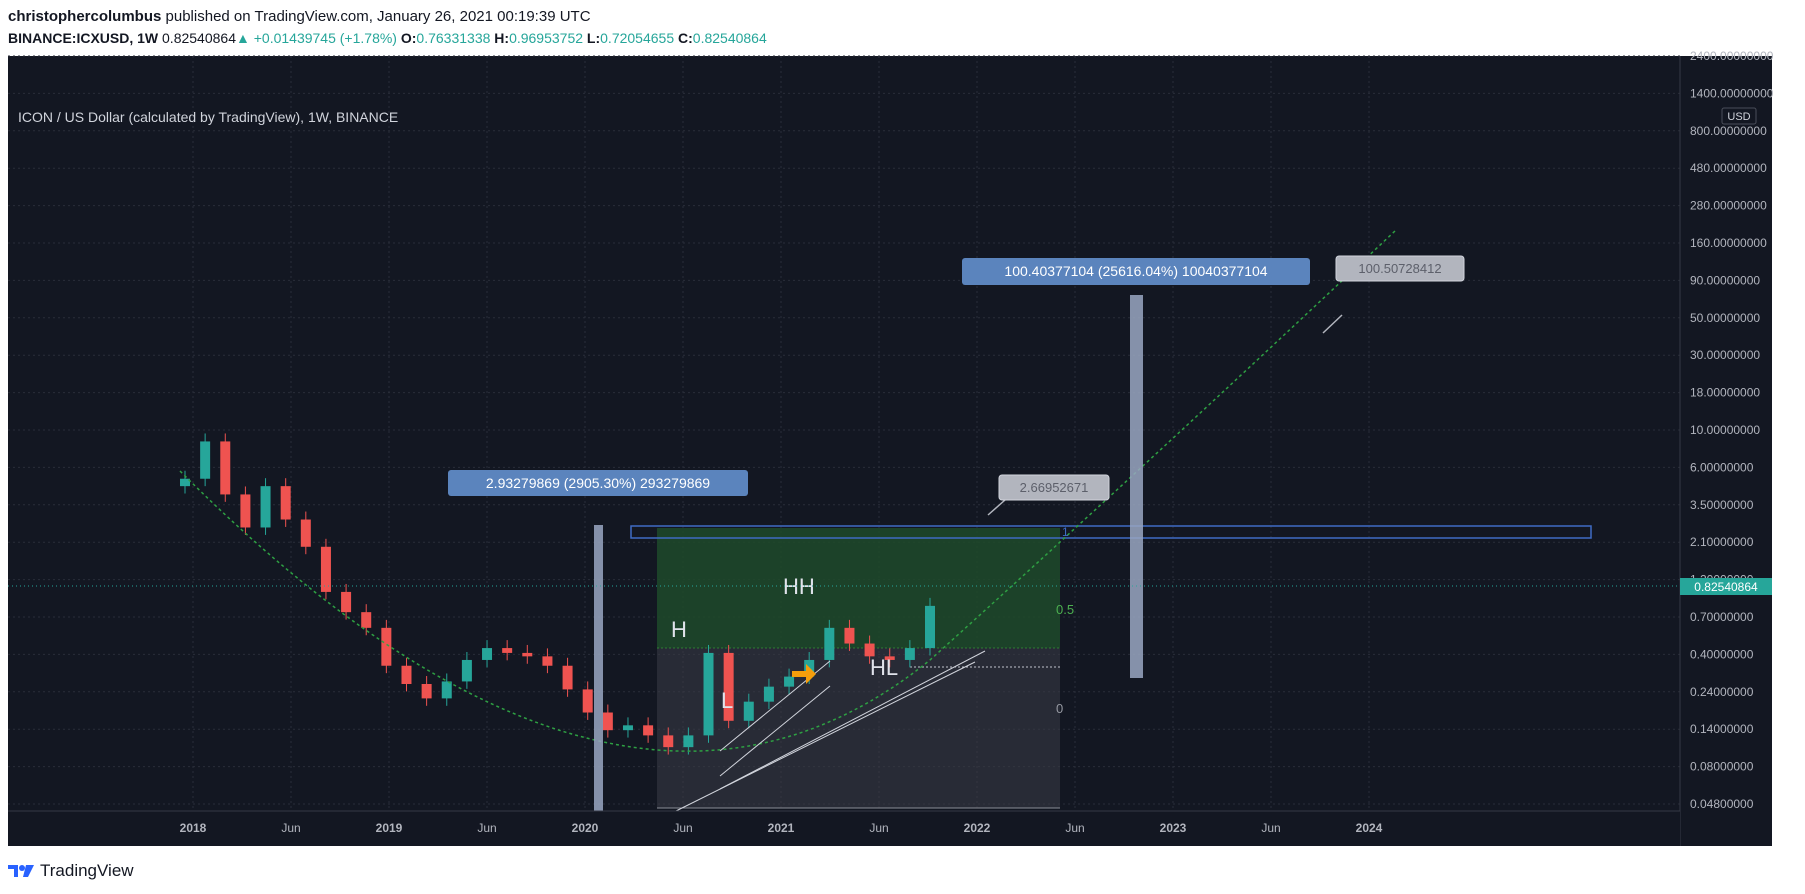 The width and height of the screenshot is (1805, 894). Describe the element at coordinates (1722, 505) in the screenshot. I see `y-tick-label: 3.50000000` at that location.